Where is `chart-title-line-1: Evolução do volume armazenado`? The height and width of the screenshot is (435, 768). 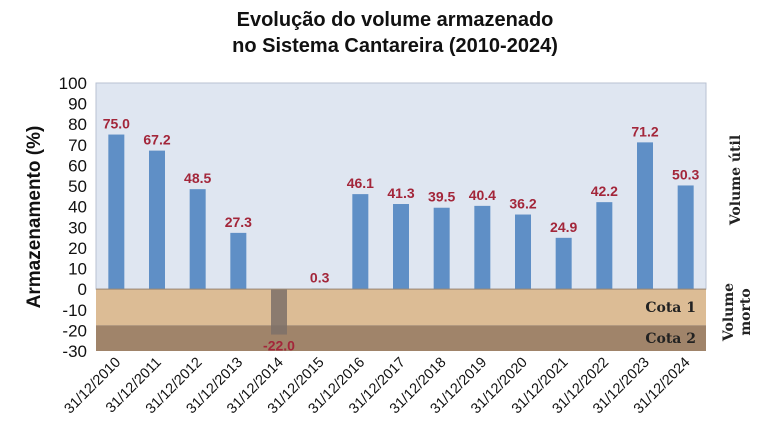
chart-title-line-1: Evolução do volume armazenado is located at coordinates (395, 20).